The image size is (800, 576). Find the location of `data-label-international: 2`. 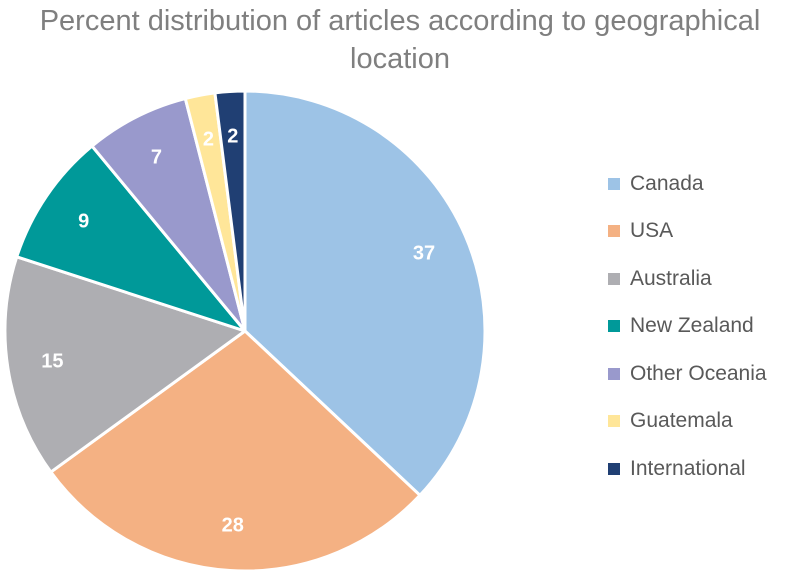

data-label-international: 2 is located at coordinates (232, 136).